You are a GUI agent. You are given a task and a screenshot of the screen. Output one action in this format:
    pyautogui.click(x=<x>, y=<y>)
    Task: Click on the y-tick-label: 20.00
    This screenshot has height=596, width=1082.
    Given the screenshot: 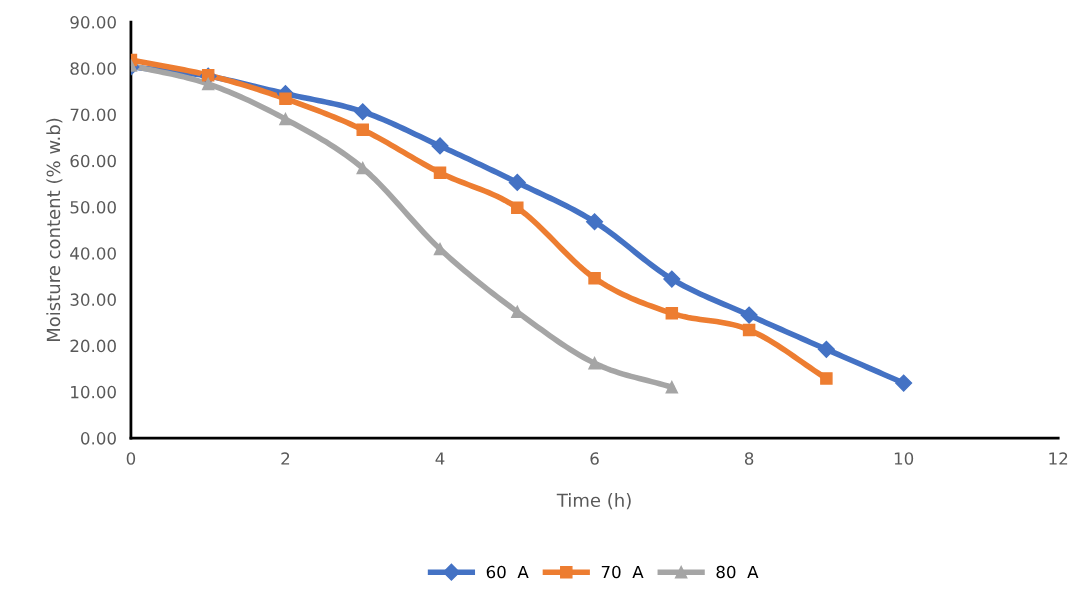 What is the action you would take?
    pyautogui.click(x=93, y=346)
    